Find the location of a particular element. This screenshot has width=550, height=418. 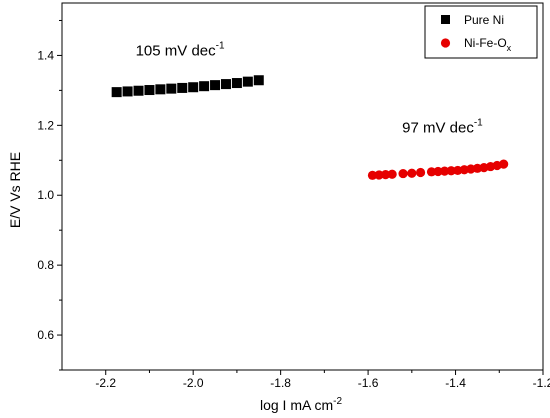

legend-marker-pure-ni is located at coordinates (445, 19).